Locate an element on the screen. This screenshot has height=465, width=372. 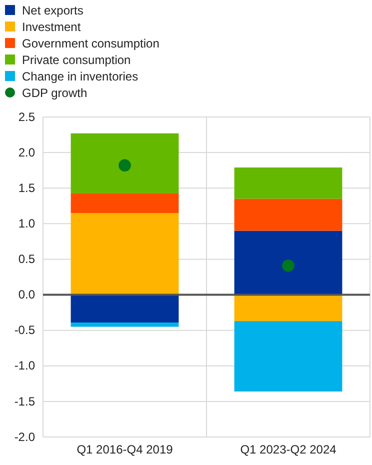
legend-label: GDP growth is located at coordinates (55, 93).